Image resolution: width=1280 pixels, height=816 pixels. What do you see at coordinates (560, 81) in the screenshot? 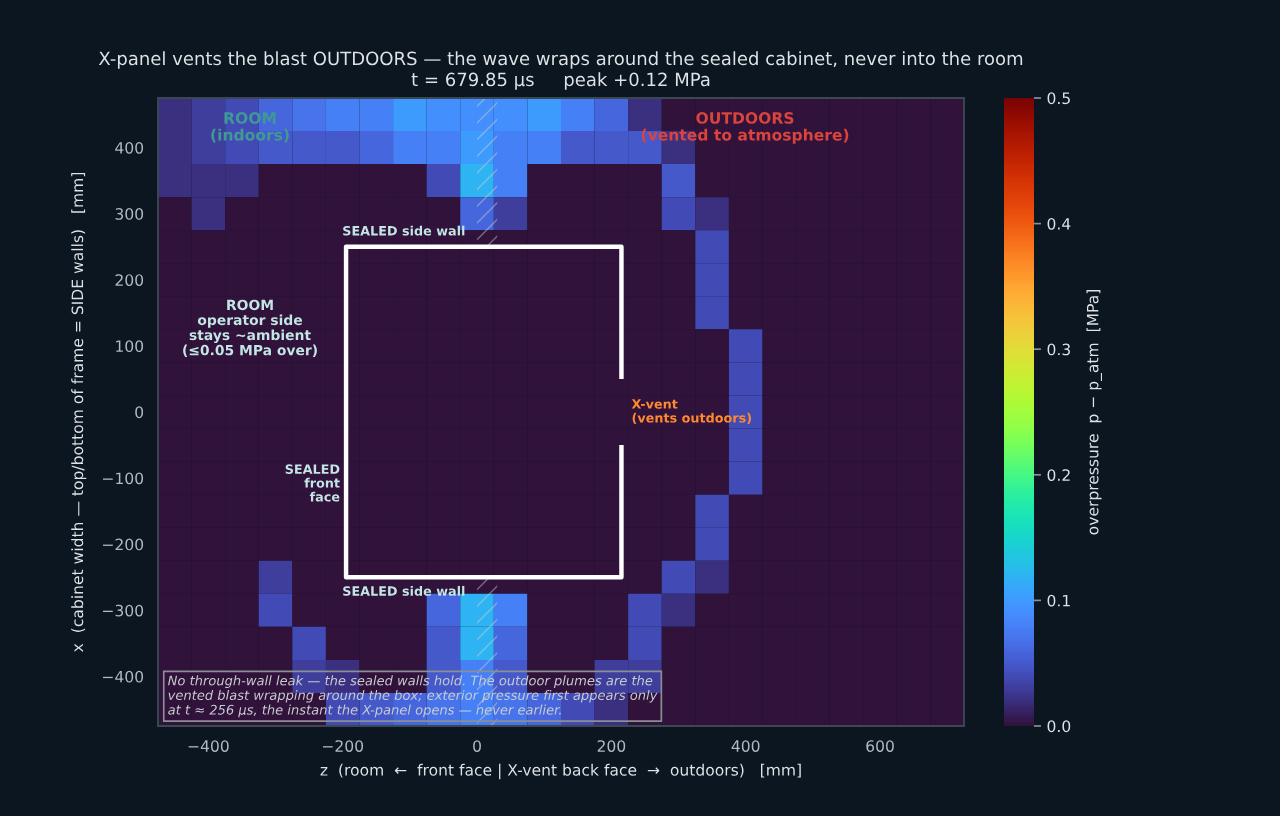
I see `chart-subtitle: t = 679.85 µs peak +0.12 MPa` at bounding box center [560, 81].